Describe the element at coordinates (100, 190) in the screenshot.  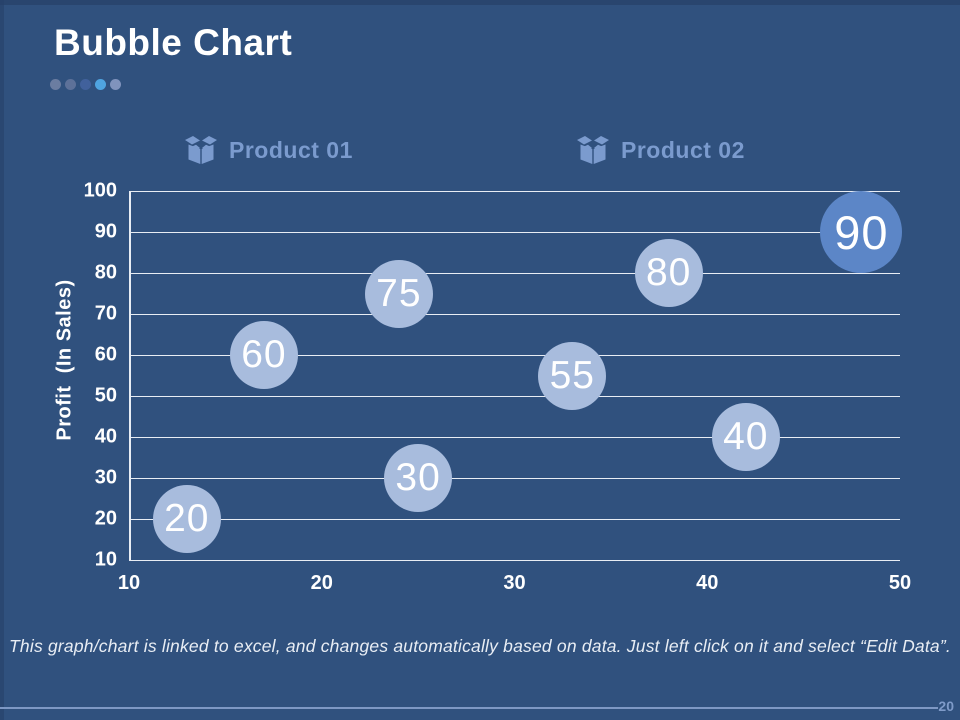
I see `y-tick-label: 100` at that location.